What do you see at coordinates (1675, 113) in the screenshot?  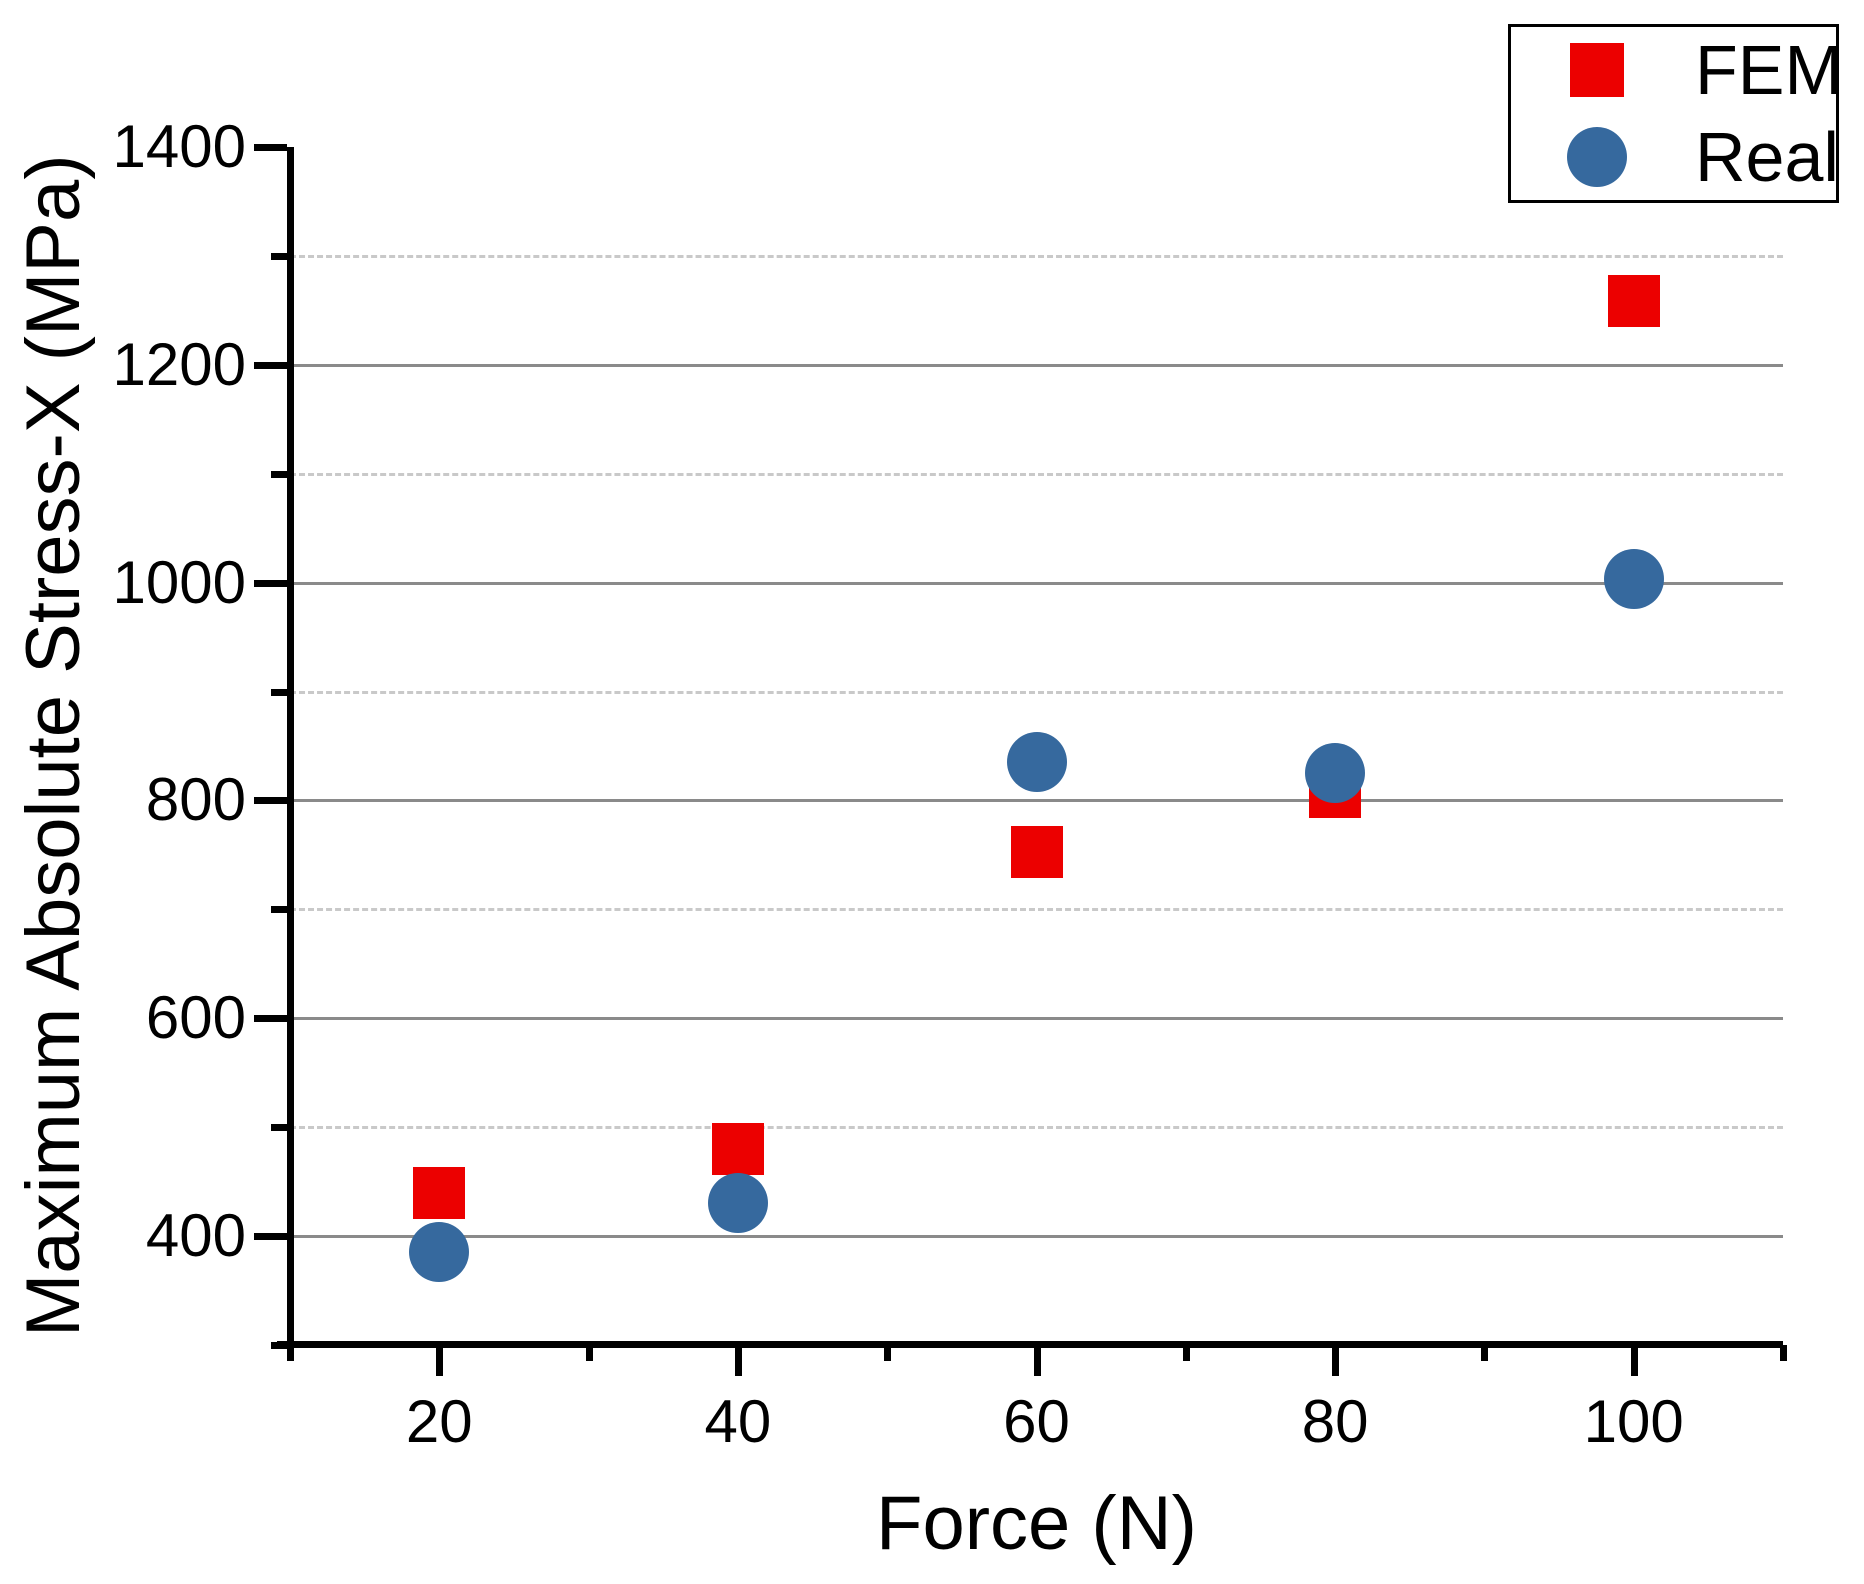 I see `legend: FEM Real` at bounding box center [1675, 113].